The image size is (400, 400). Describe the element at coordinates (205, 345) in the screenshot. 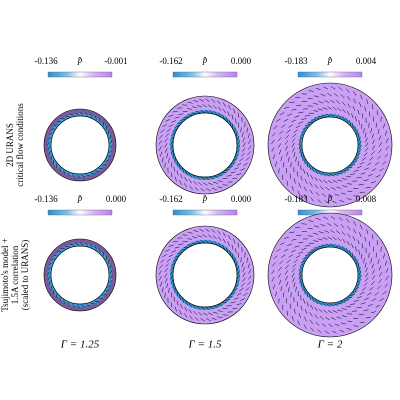

I see `column-label: Γ = 1.5` at that location.